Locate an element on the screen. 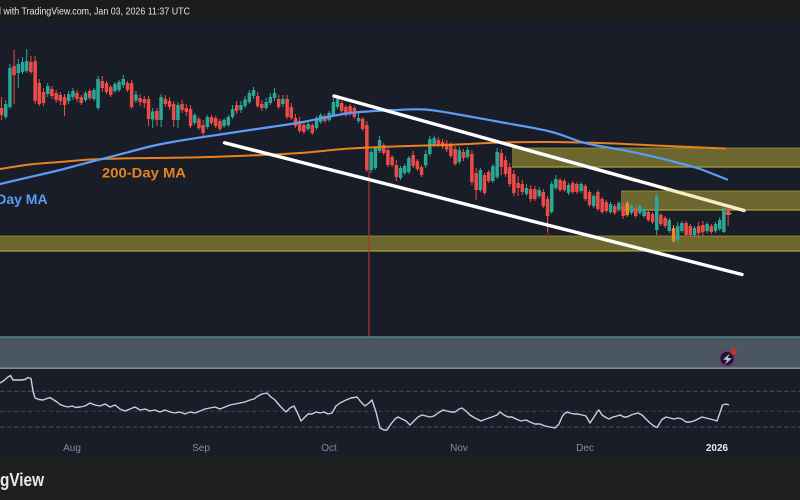  svg-text: Sep is located at coordinates (201, 448).